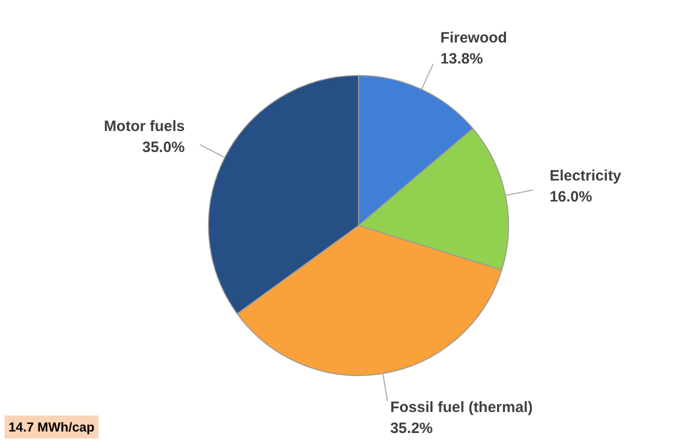 The image size is (697, 442). Describe the element at coordinates (144, 126) in the screenshot. I see `slice-label: Motor fuels` at that location.